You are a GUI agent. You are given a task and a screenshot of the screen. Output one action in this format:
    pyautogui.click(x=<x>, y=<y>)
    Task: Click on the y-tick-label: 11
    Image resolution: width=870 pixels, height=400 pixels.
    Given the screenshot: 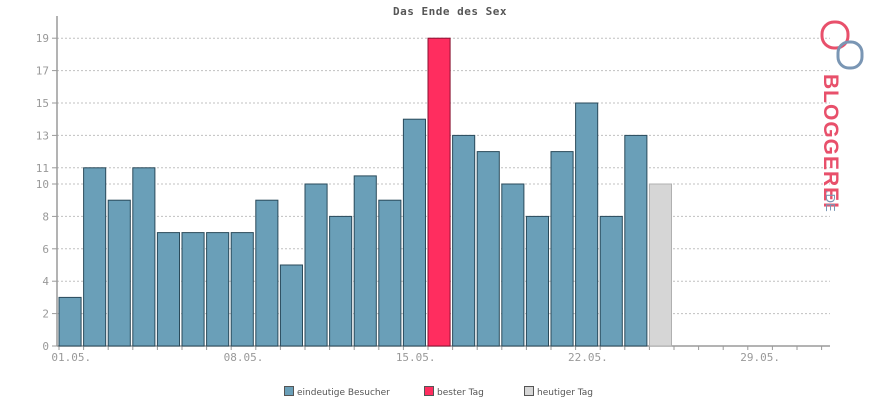 What is the action you would take?
    pyautogui.click(x=42, y=168)
    